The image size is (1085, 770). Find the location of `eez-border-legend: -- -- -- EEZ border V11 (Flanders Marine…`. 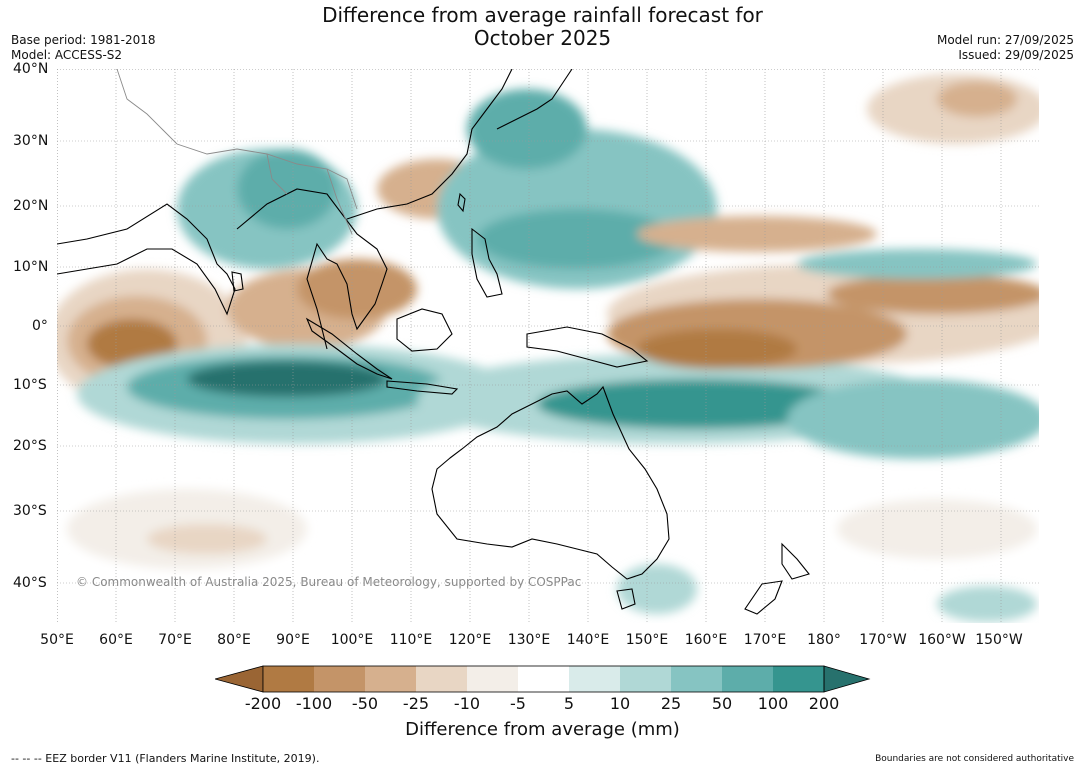

eez-border-legend: -- -- -- EEZ border V11 (Flanders Marine… is located at coordinates (165, 758).